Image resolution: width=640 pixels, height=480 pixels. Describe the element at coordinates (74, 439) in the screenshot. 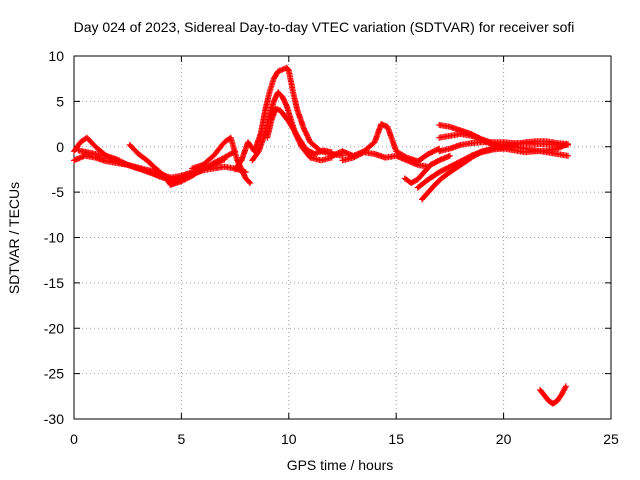

I see `x-tick-label: 0` at that location.